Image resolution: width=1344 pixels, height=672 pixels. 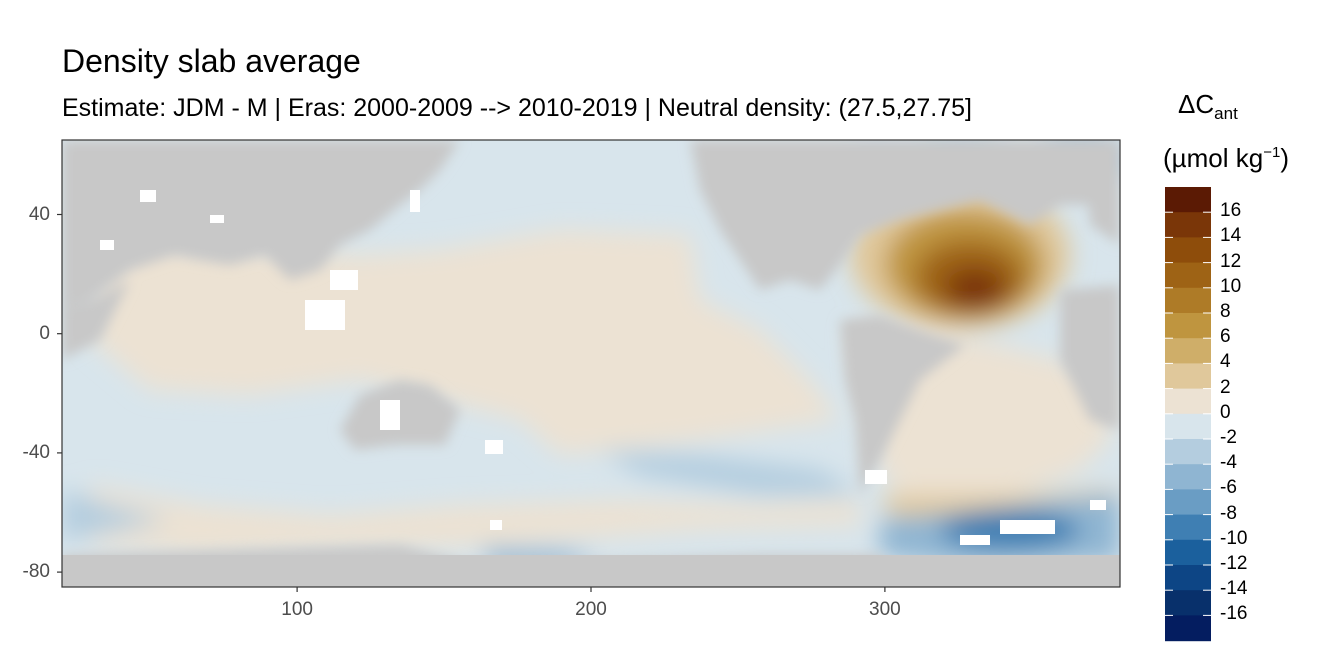 What do you see at coordinates (1225, 337) in the screenshot?
I see `colorbar-label: 6` at bounding box center [1225, 337].